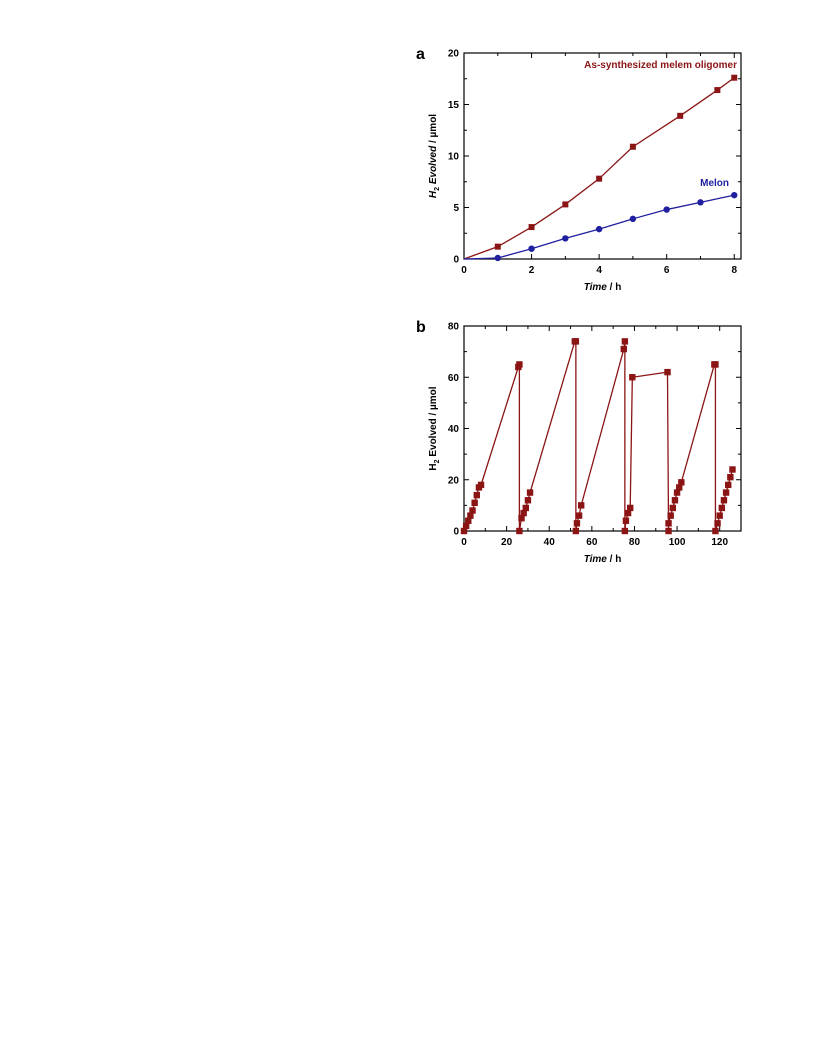 This screenshot has height=1056, width=816. I want to click on series-line, so click(598, 436).